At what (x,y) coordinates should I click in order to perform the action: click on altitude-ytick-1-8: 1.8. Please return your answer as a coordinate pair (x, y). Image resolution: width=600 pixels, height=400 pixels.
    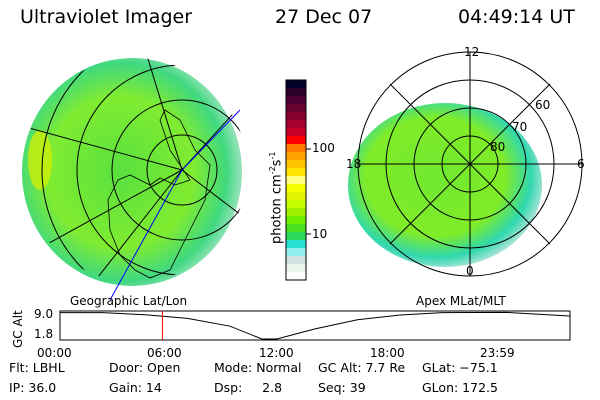
    Looking at the image, I should click on (44, 334).